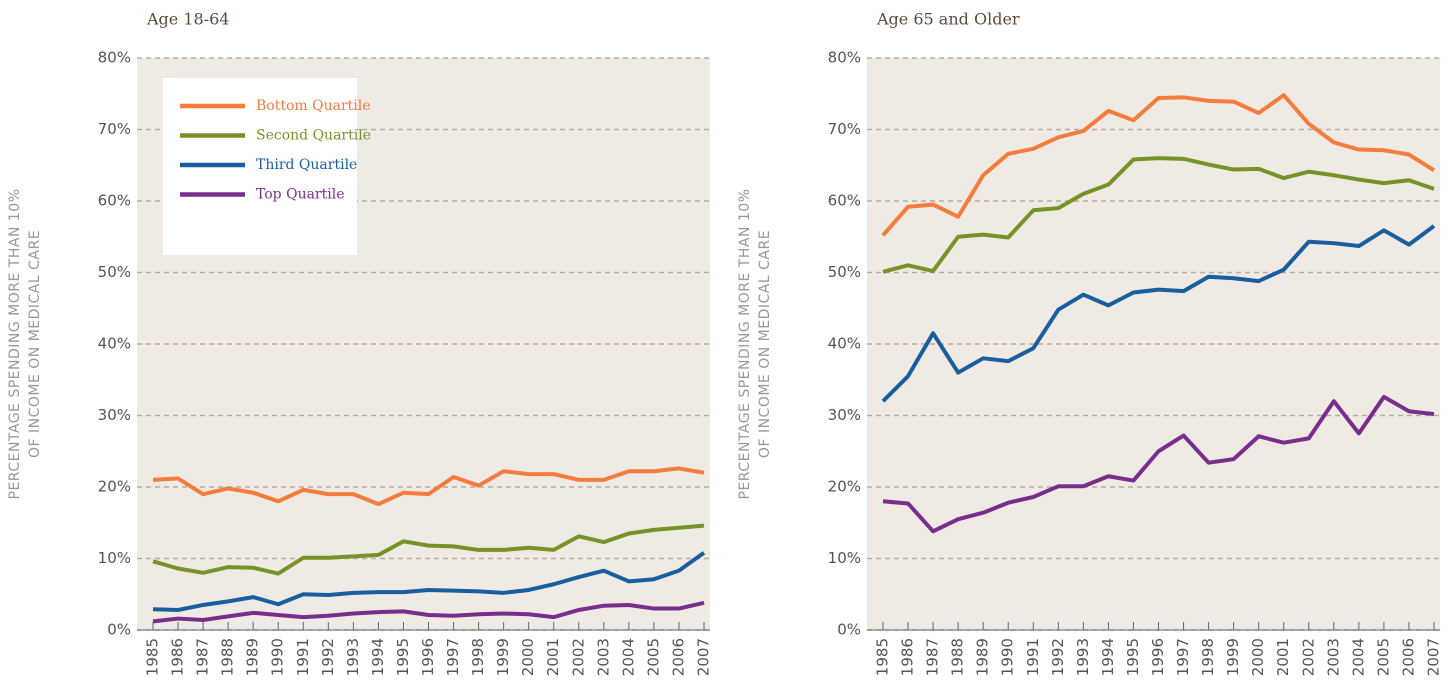  Describe the element at coordinates (187, 19) in the screenshot. I see `chart-title: Age 18-64` at that location.